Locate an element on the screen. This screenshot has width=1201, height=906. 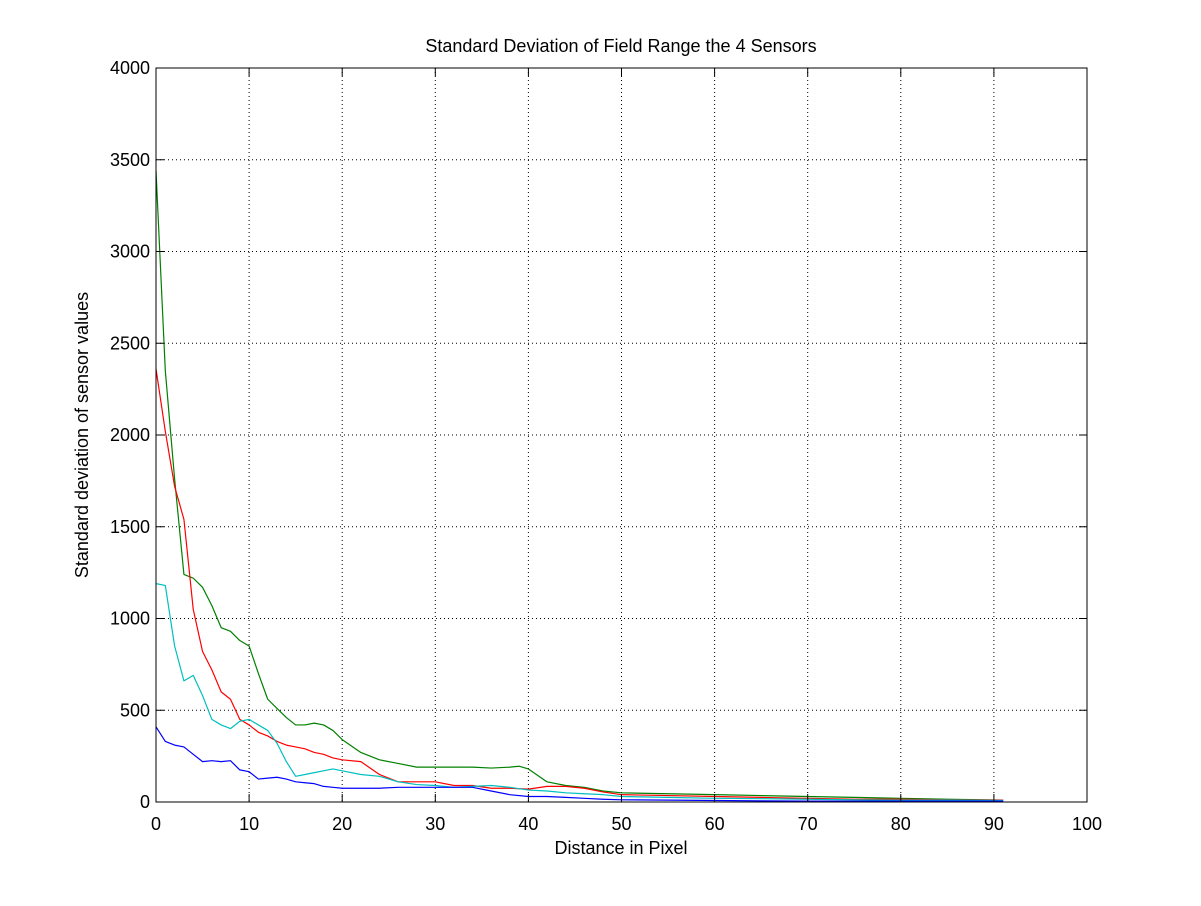
x-tick-label: 60 is located at coordinates (715, 824).